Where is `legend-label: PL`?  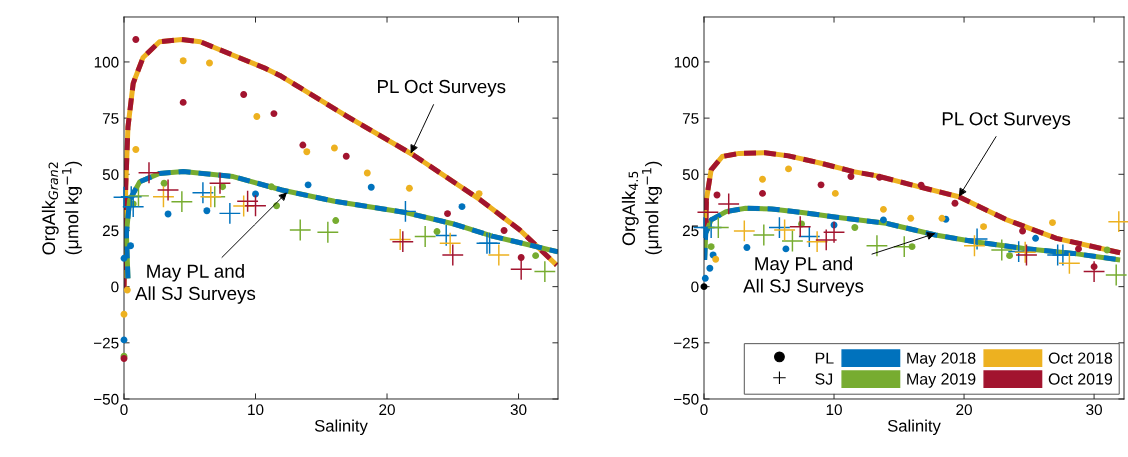 legend-label: PL is located at coordinates (824, 358).